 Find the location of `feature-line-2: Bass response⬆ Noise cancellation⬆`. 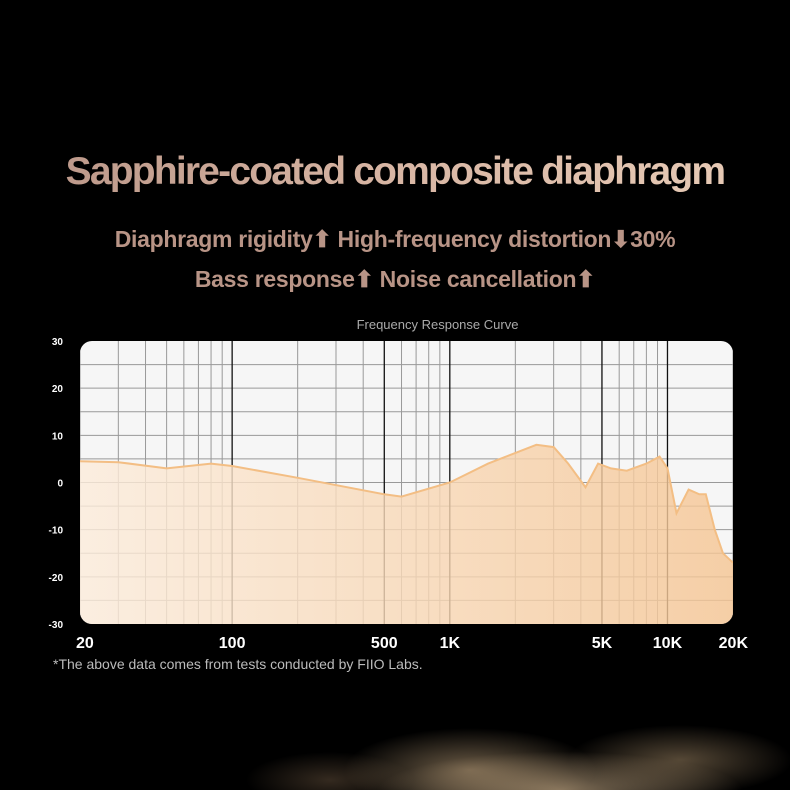

feature-line-2: Bass response⬆ Noise cancellation⬆ is located at coordinates (395, 279).